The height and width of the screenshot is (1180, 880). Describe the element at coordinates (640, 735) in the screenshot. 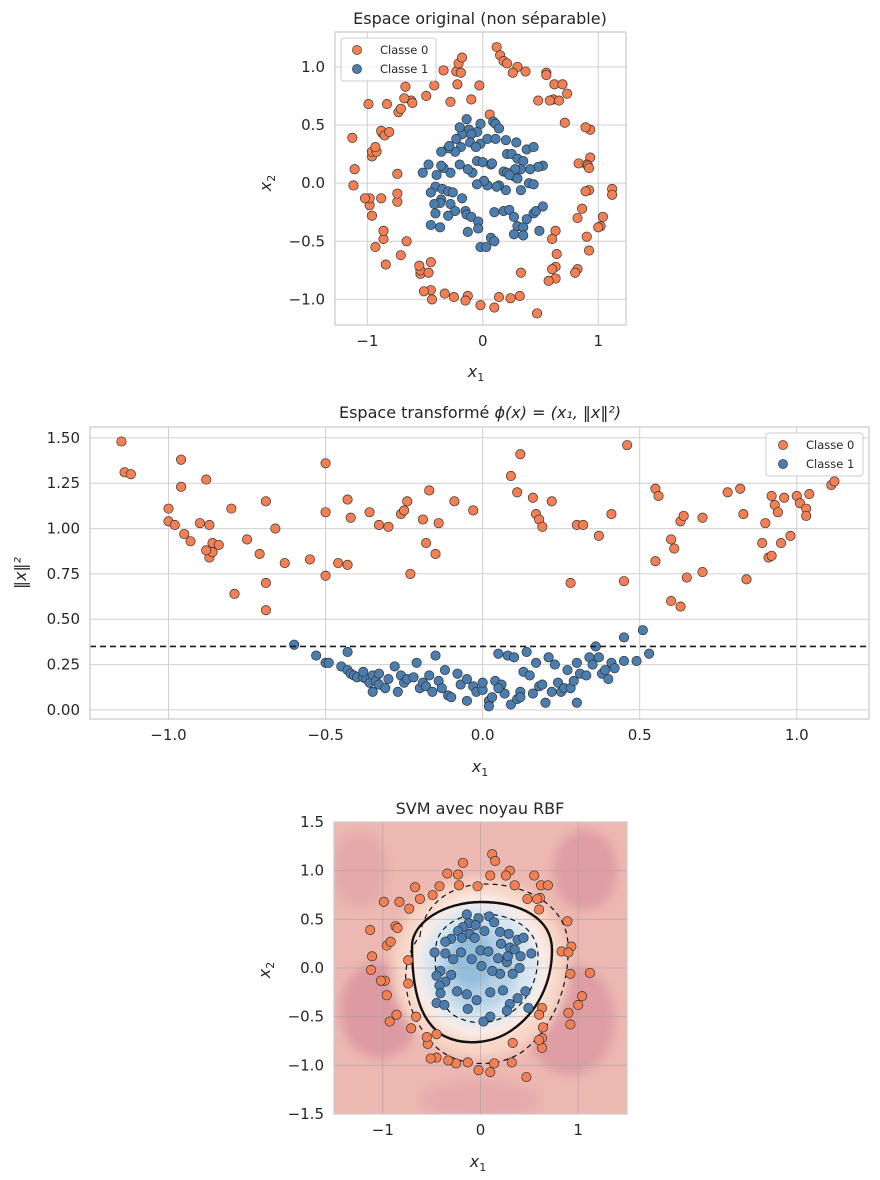

I see `x-tick-label: 0.5` at that location.